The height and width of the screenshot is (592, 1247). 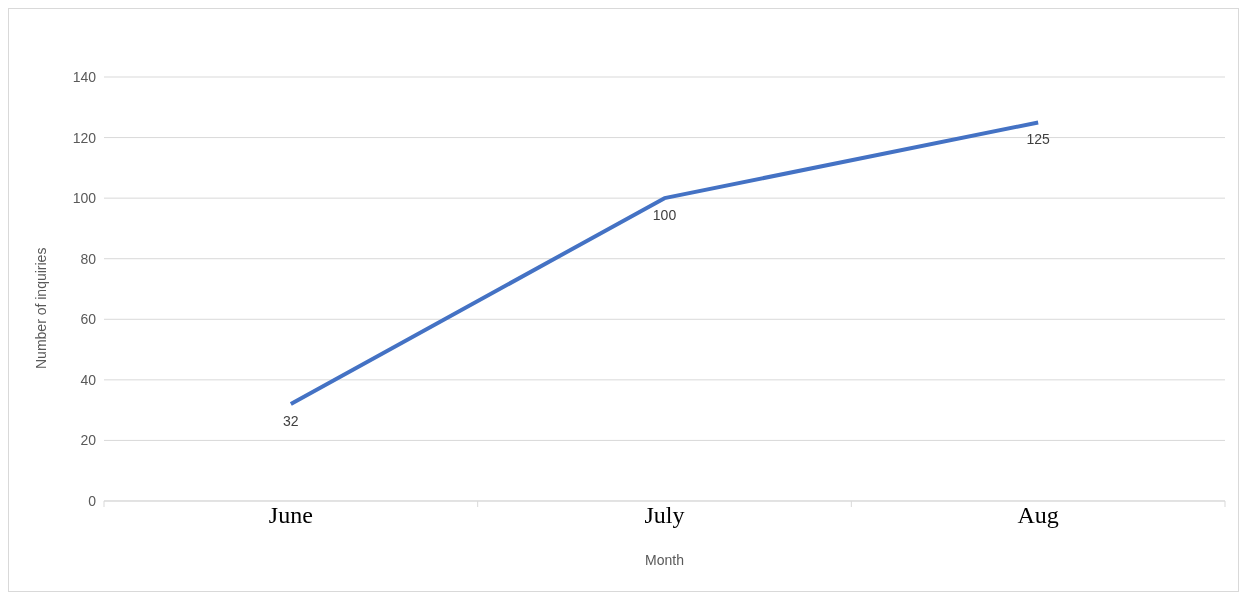 What do you see at coordinates (84, 137) in the screenshot?
I see `y-tick-label: 120` at bounding box center [84, 137].